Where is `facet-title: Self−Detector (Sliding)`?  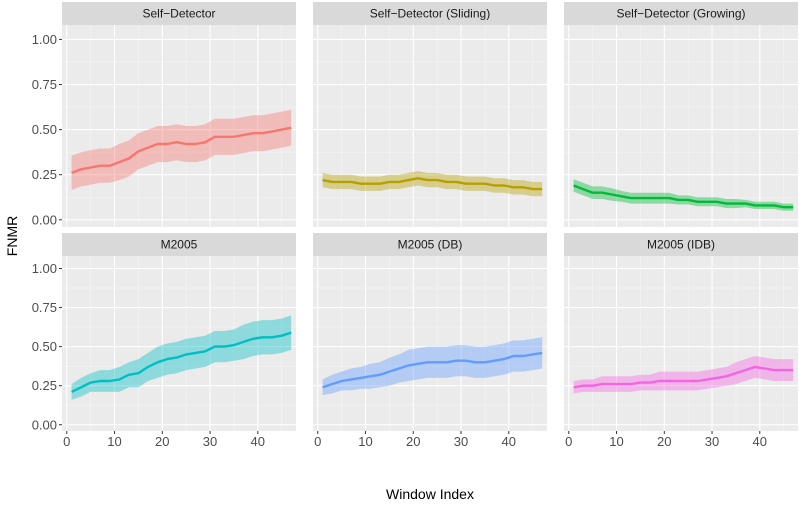
facet-title: Self−Detector (Sliding) is located at coordinates (430, 14).